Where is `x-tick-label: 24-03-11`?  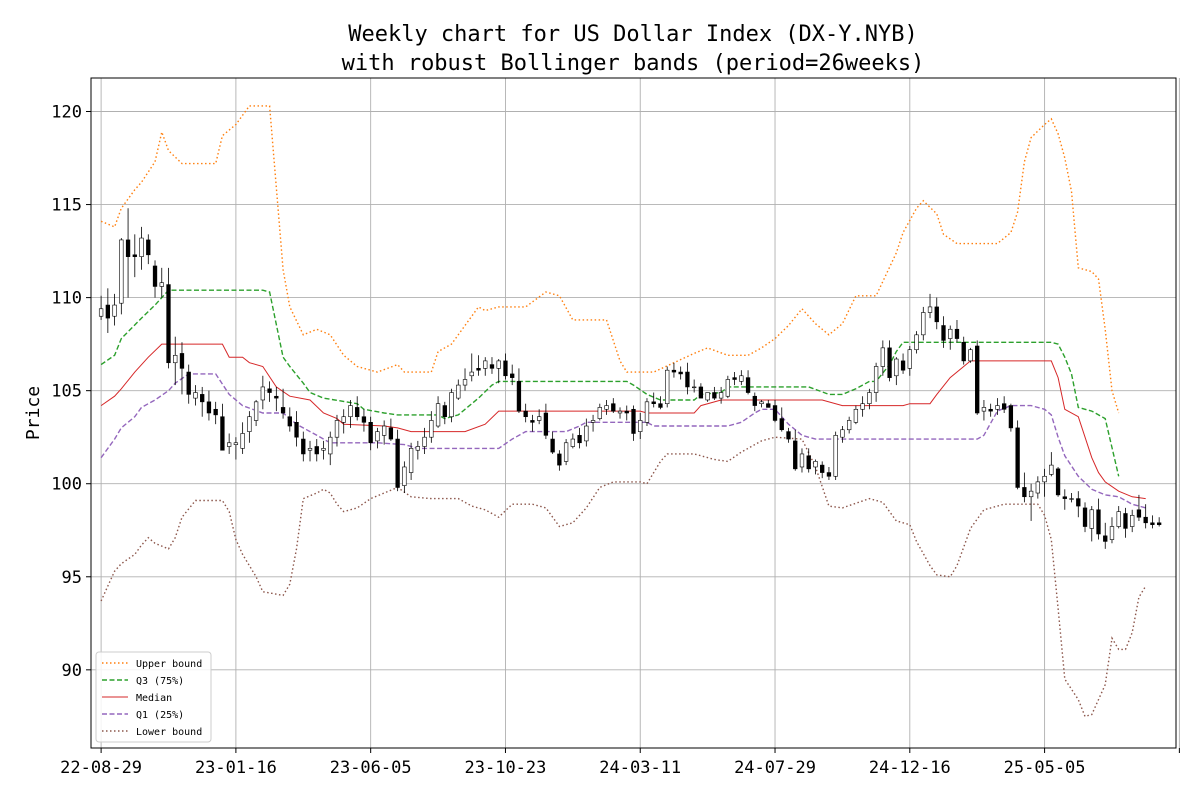 x-tick-label: 24-03-11 is located at coordinates (640, 768).